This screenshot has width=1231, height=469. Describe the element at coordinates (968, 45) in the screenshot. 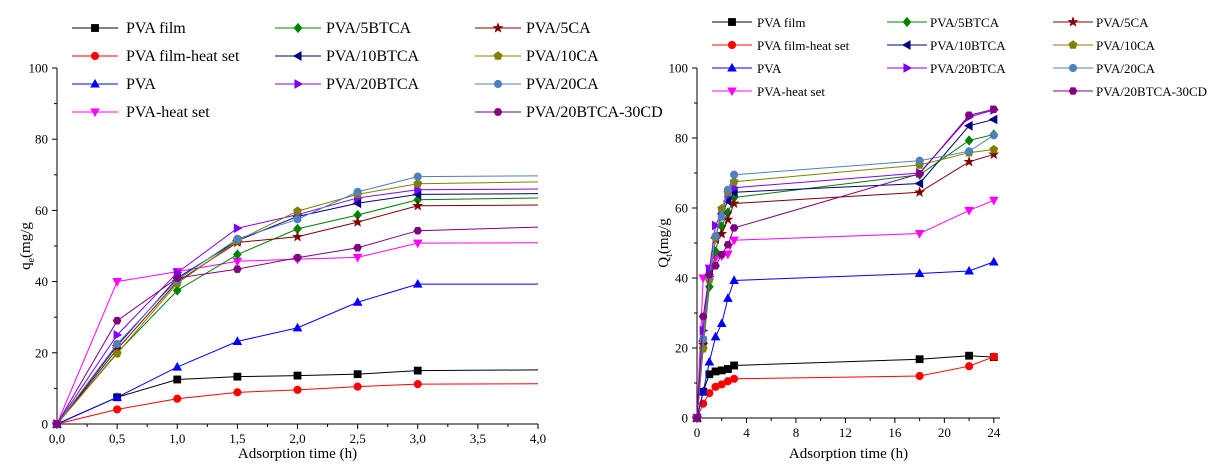

I see `legend-label: PVA/10BTCA` at that location.